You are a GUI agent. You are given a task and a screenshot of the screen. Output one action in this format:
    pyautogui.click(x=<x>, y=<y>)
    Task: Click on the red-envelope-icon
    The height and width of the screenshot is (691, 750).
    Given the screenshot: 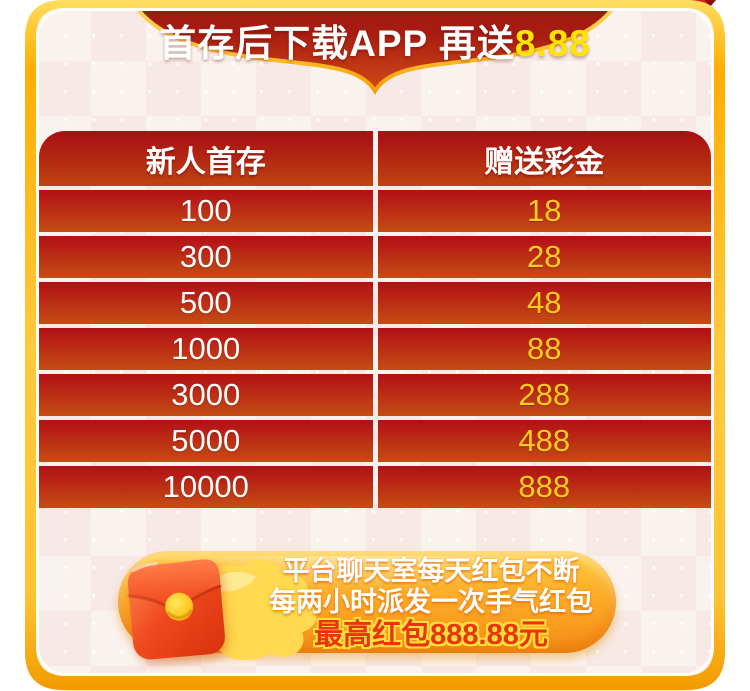 What is the action you would take?
    pyautogui.click(x=176, y=609)
    